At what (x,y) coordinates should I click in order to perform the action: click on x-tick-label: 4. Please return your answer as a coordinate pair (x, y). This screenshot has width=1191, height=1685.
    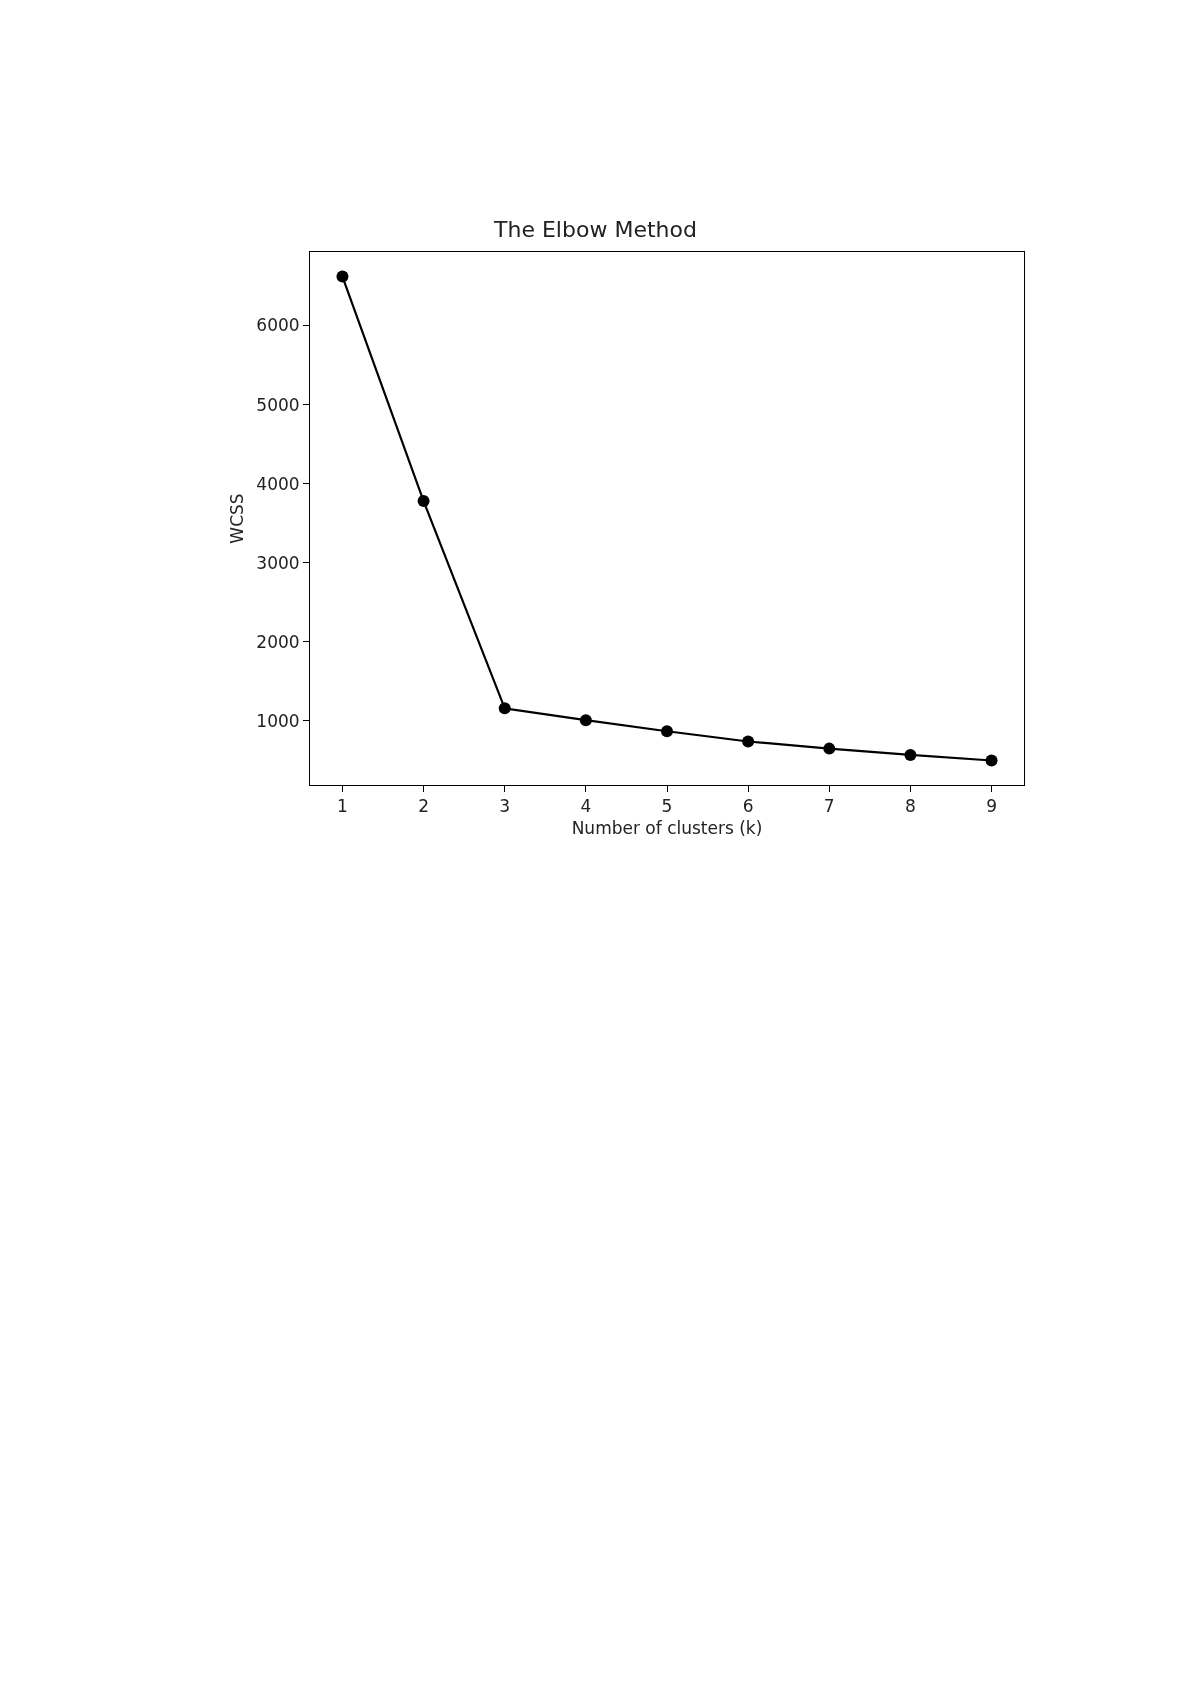
    Looking at the image, I should click on (586, 806).